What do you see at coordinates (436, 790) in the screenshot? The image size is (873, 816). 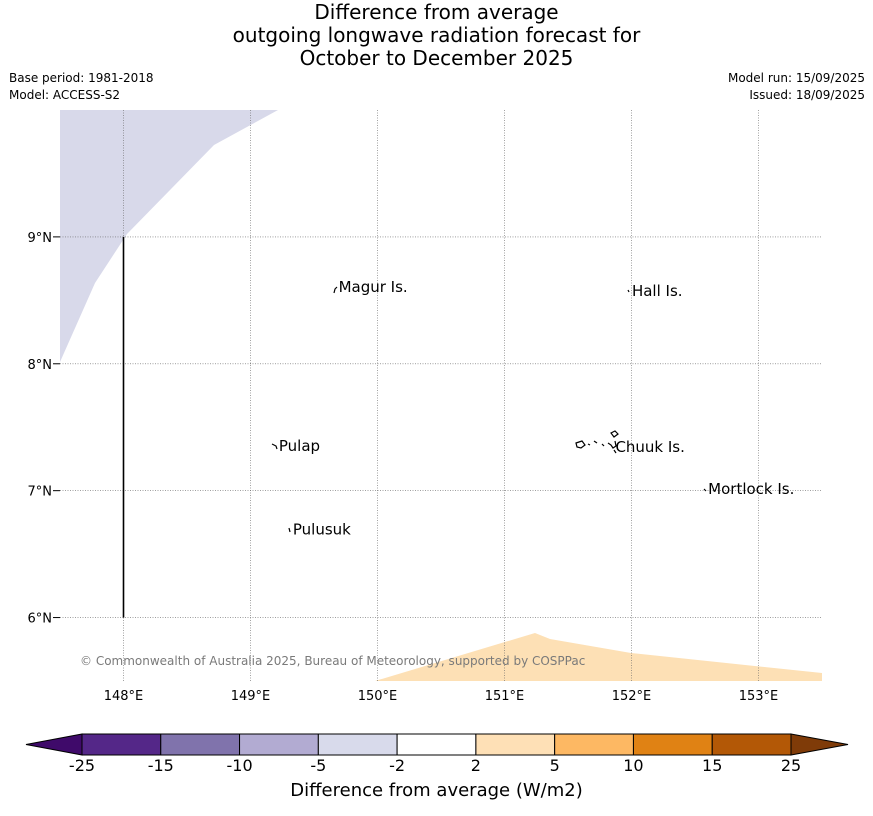 I see `colorbar-title: Difference from average (W/m2)` at bounding box center [436, 790].